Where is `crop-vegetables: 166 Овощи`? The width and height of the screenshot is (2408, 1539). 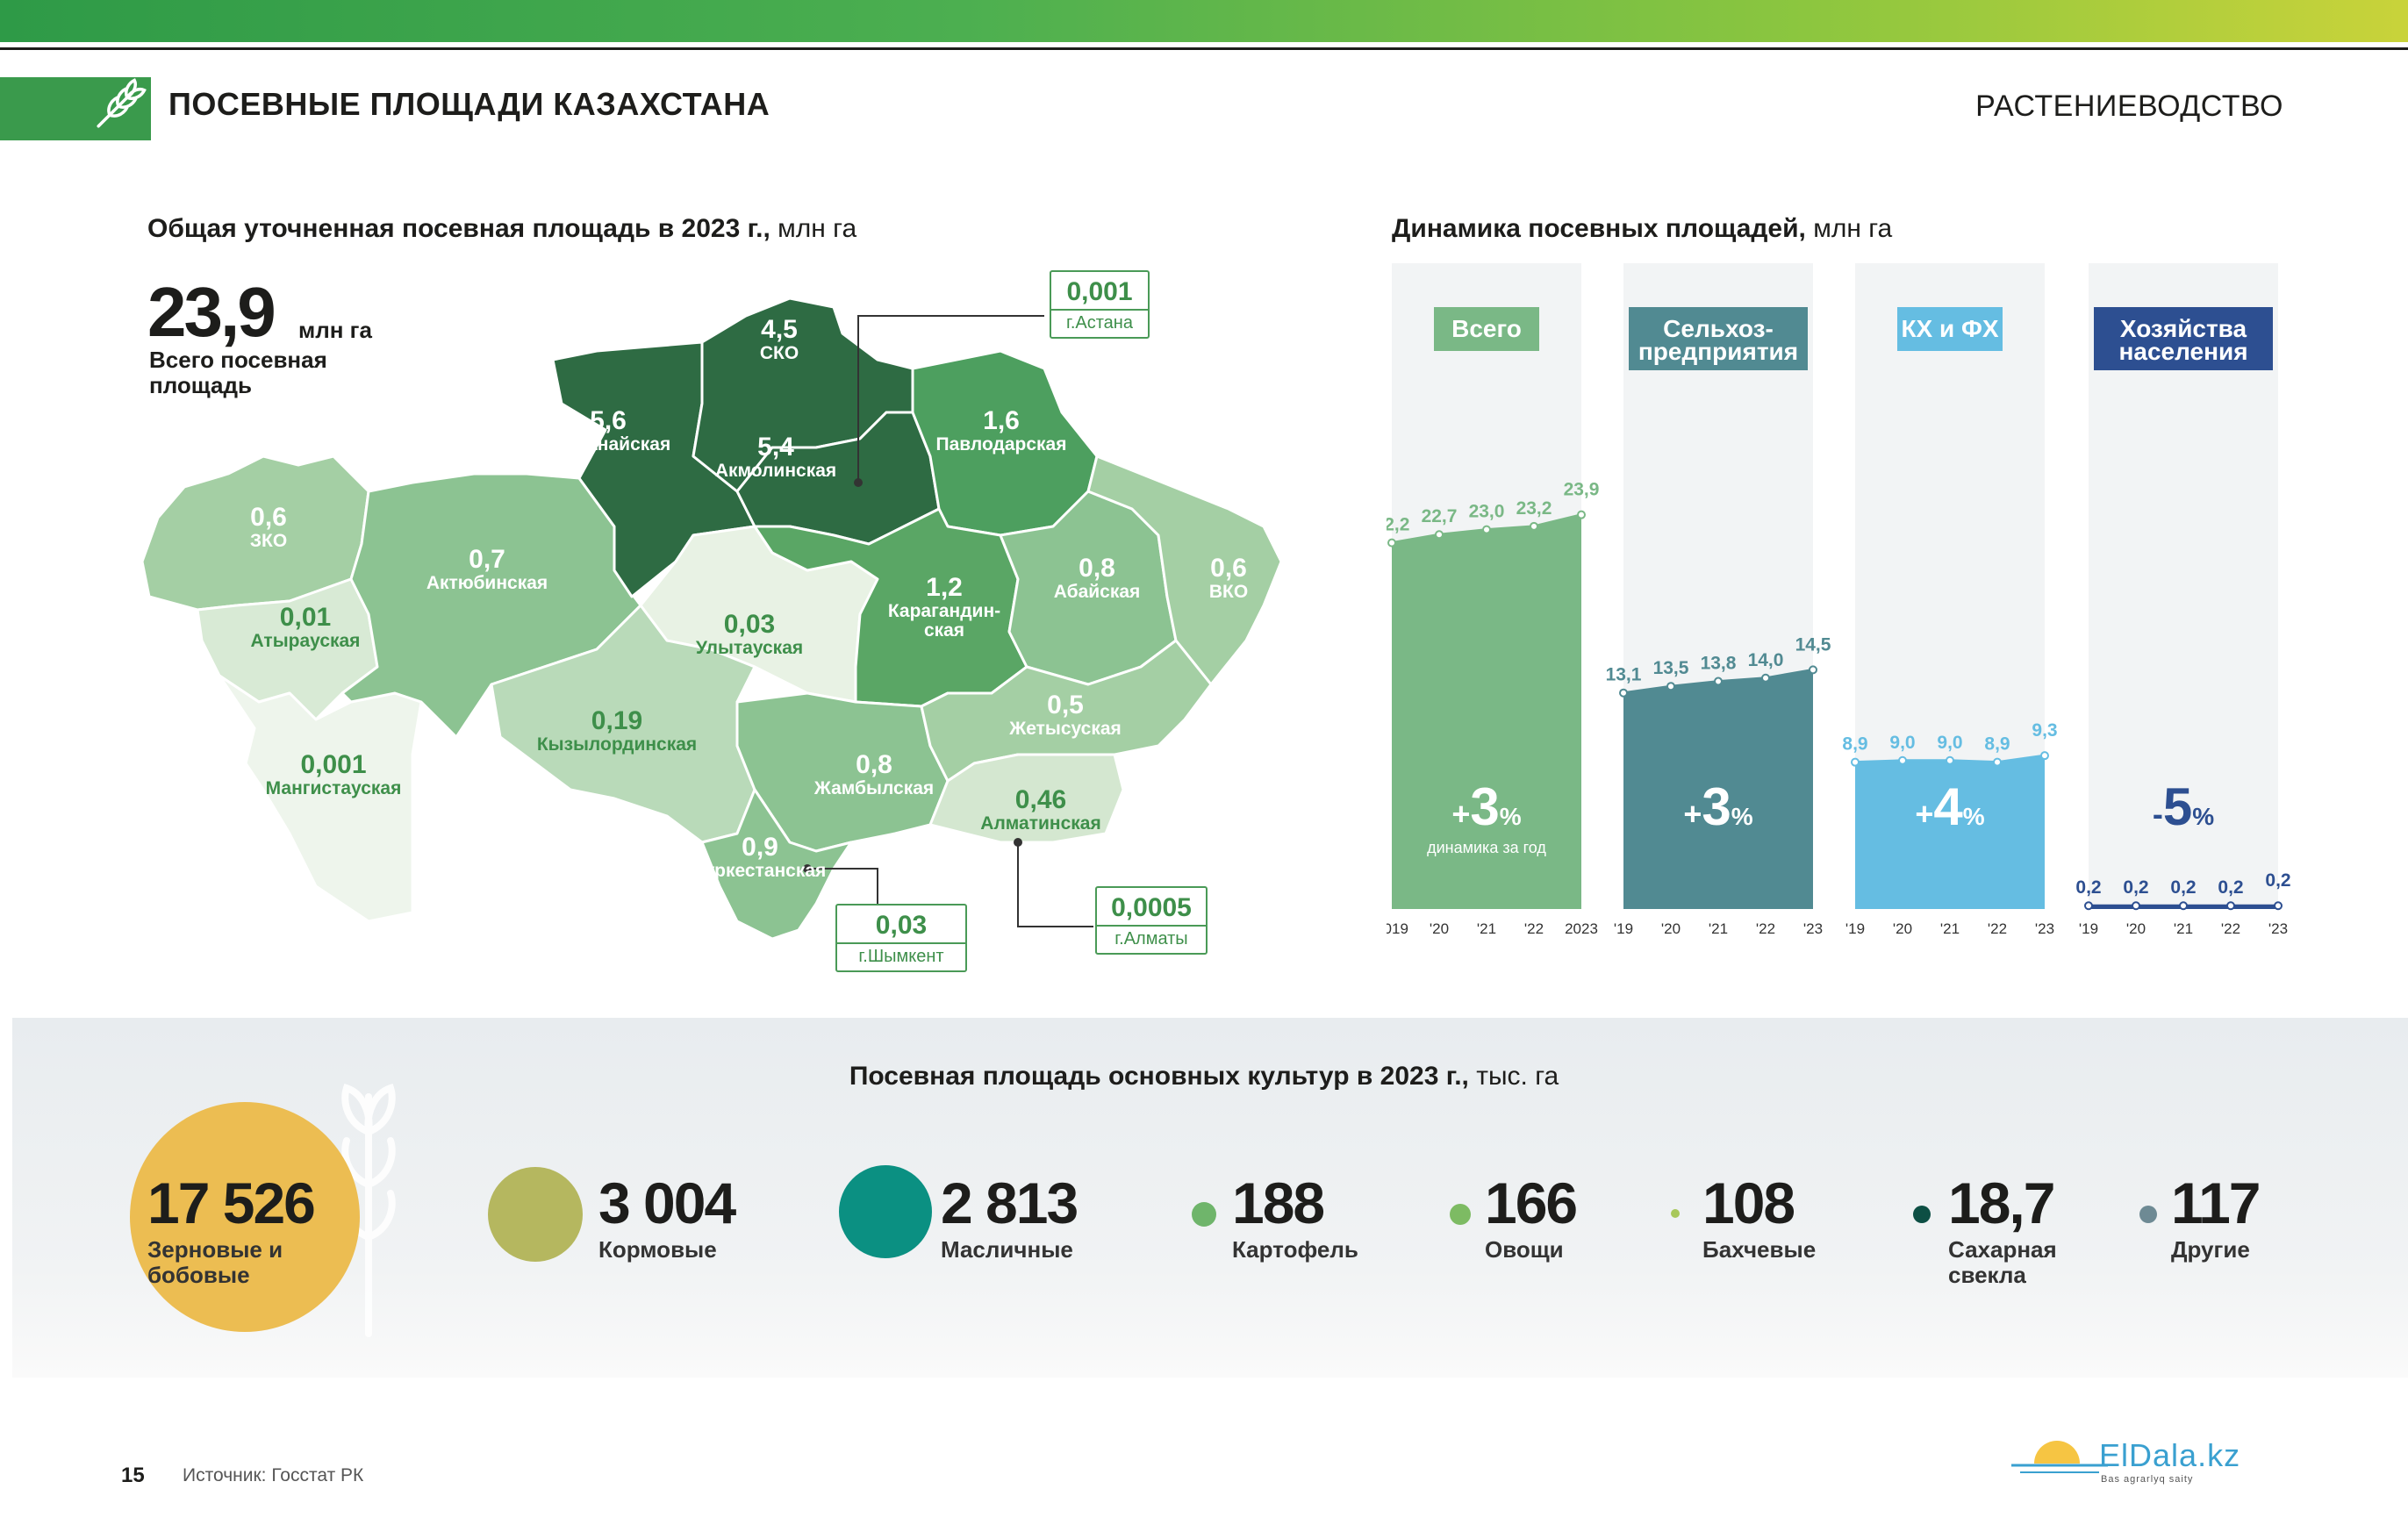 crop-vegetables: 166 Овощи is located at coordinates (1531, 1216).